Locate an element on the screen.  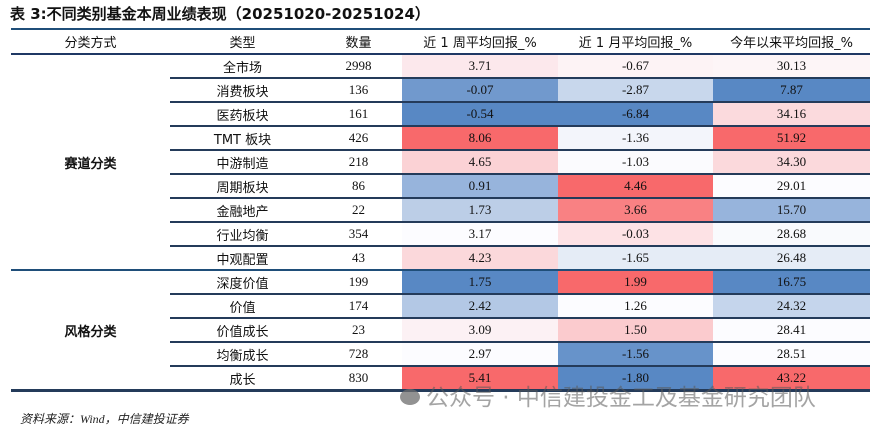
type-cell: 均衡成长 is located at coordinates (242, 354).